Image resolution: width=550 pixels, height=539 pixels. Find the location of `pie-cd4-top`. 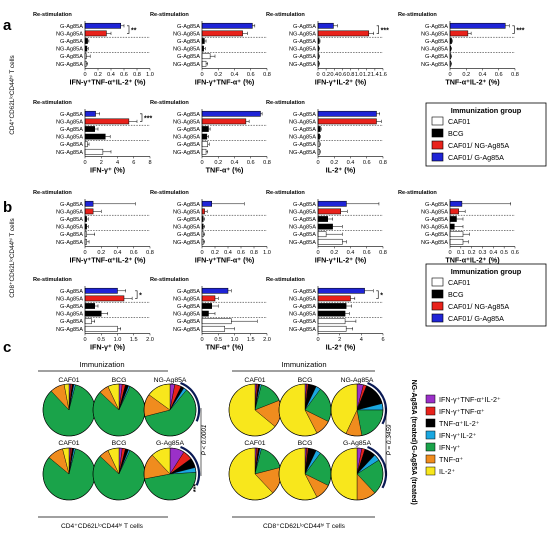

pie-cd4-top is located at coordinates (69, 410).